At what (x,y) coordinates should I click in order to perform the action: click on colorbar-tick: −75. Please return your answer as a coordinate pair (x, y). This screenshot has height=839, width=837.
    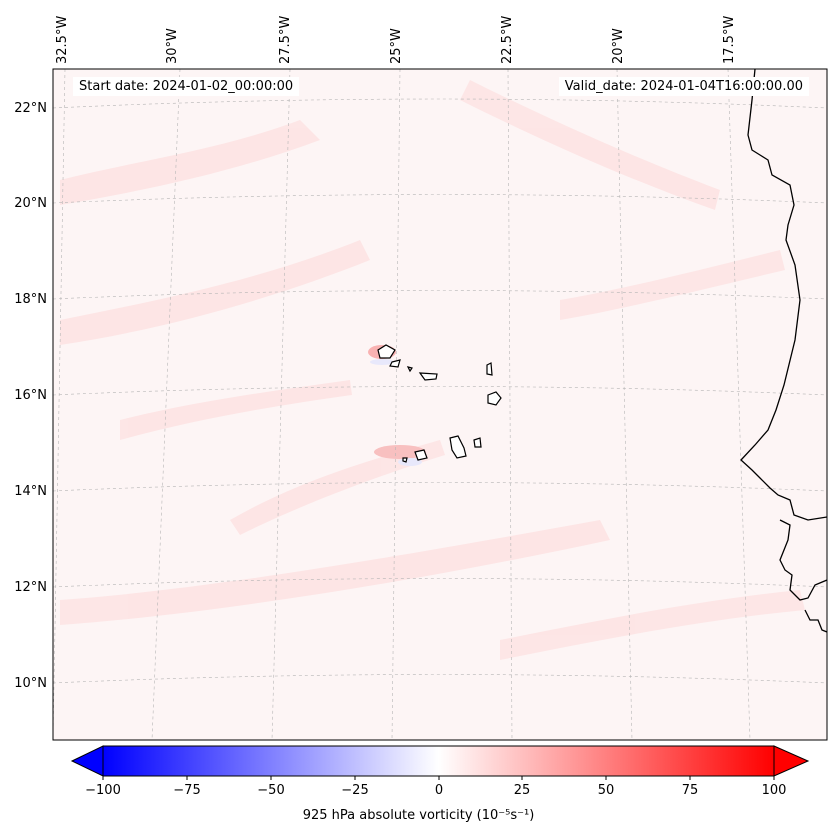
    Looking at the image, I should click on (186, 790).